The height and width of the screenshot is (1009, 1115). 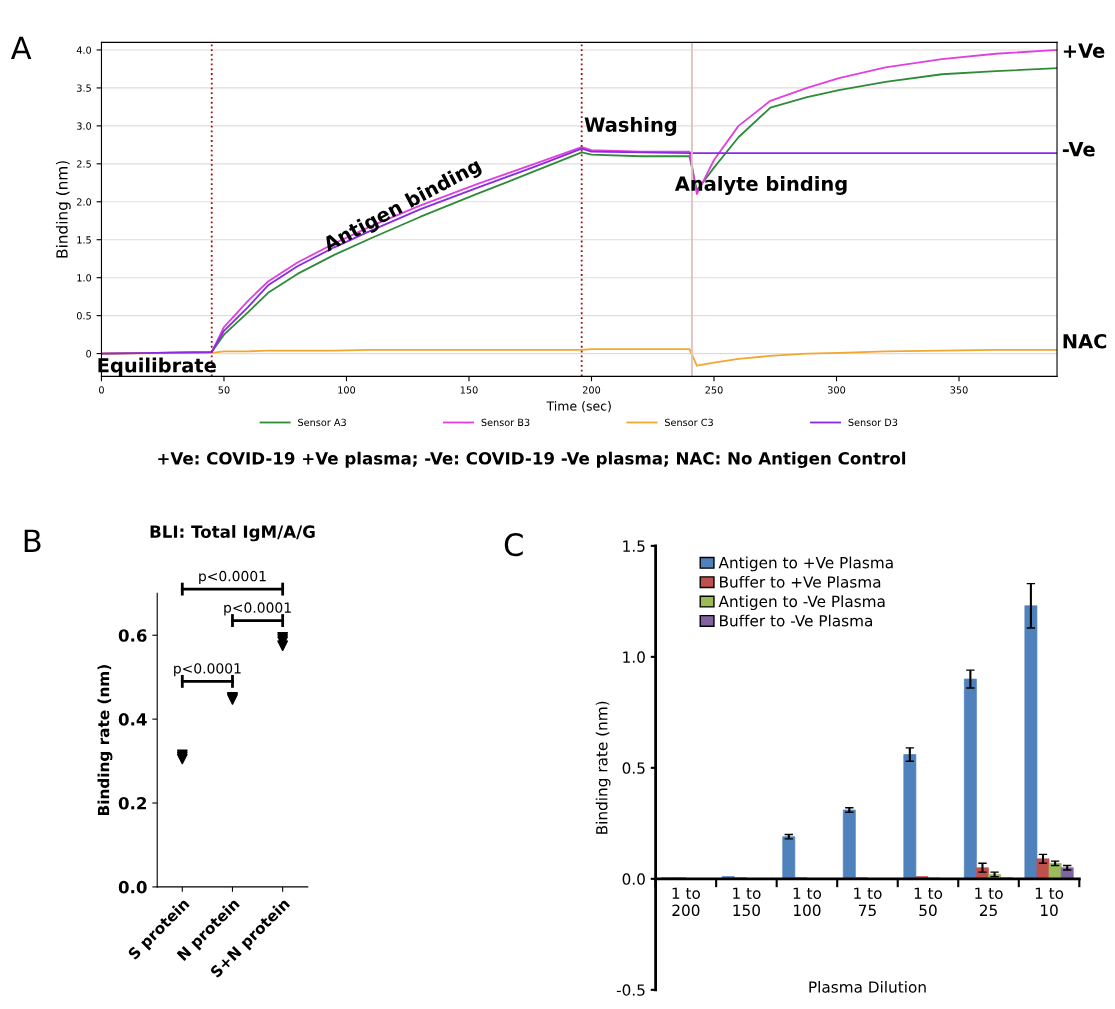 What do you see at coordinates (747, 902) in the screenshot?
I see `x-tick-label: 1 to 150` at bounding box center [747, 902].